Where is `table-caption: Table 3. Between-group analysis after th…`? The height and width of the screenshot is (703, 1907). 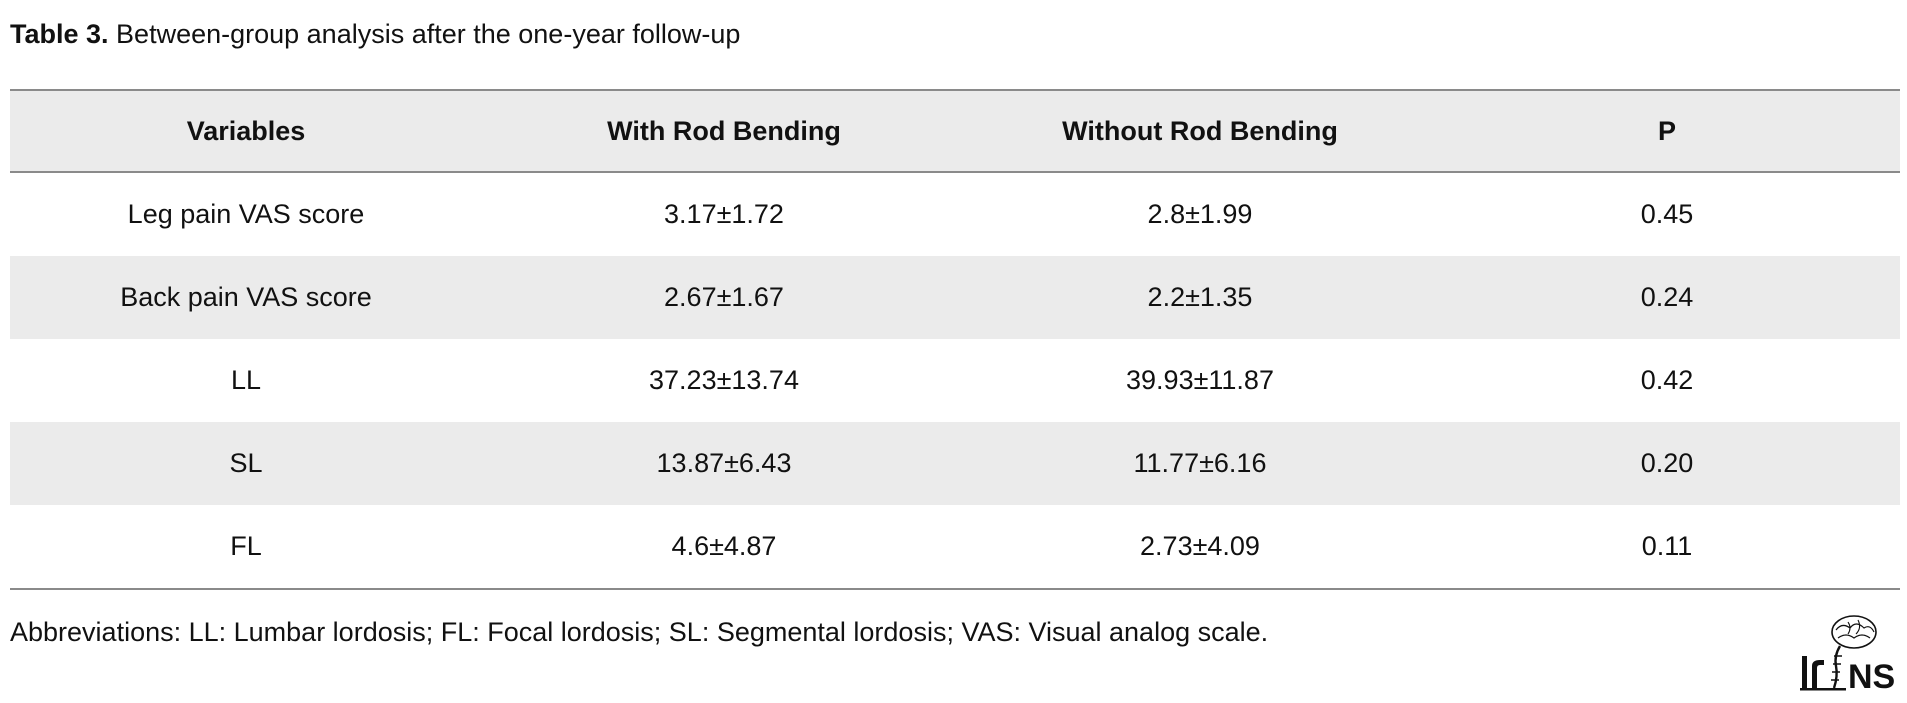
table-caption: Table 3. Between-group analysis after th… is located at coordinates (375, 34).